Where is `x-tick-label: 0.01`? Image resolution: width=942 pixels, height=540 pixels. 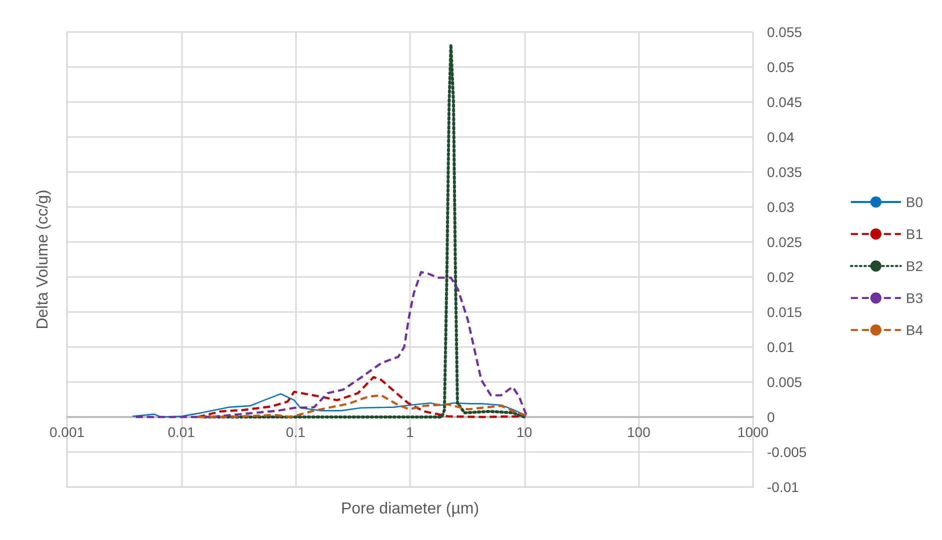
x-tick-label: 0.01 is located at coordinates (182, 432).